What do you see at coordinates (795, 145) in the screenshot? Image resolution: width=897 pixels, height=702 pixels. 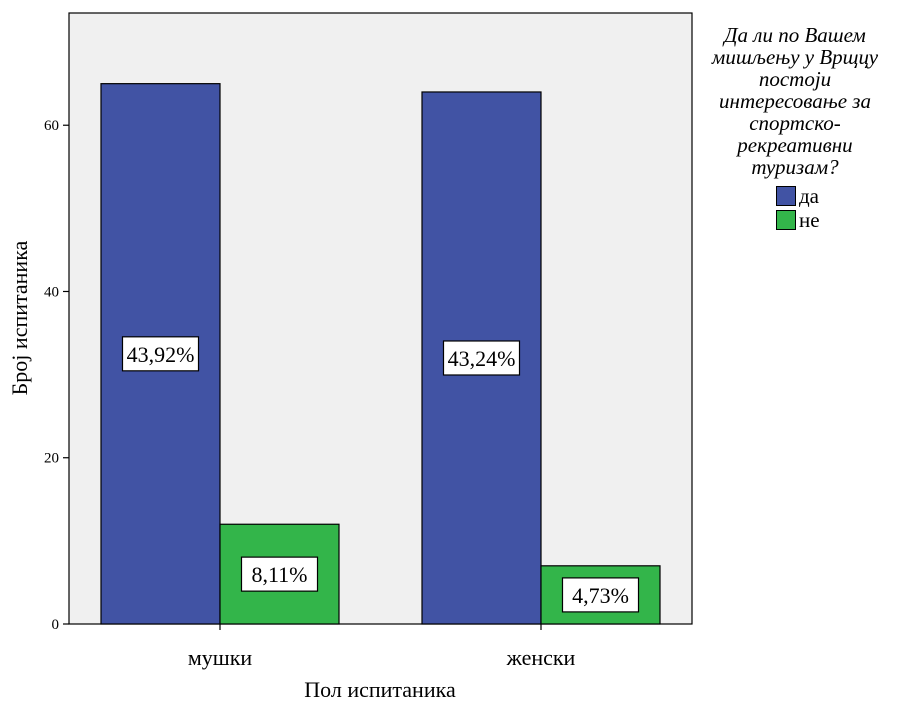 I see `legend-title-line: рекреативни` at bounding box center [795, 145].